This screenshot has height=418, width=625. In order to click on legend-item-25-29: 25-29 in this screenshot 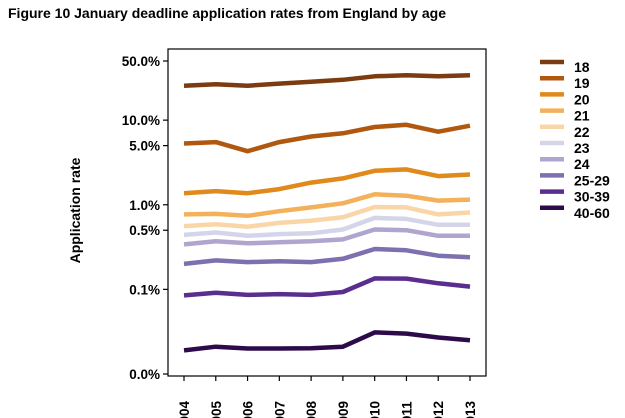, I will do `click(575, 180)`.